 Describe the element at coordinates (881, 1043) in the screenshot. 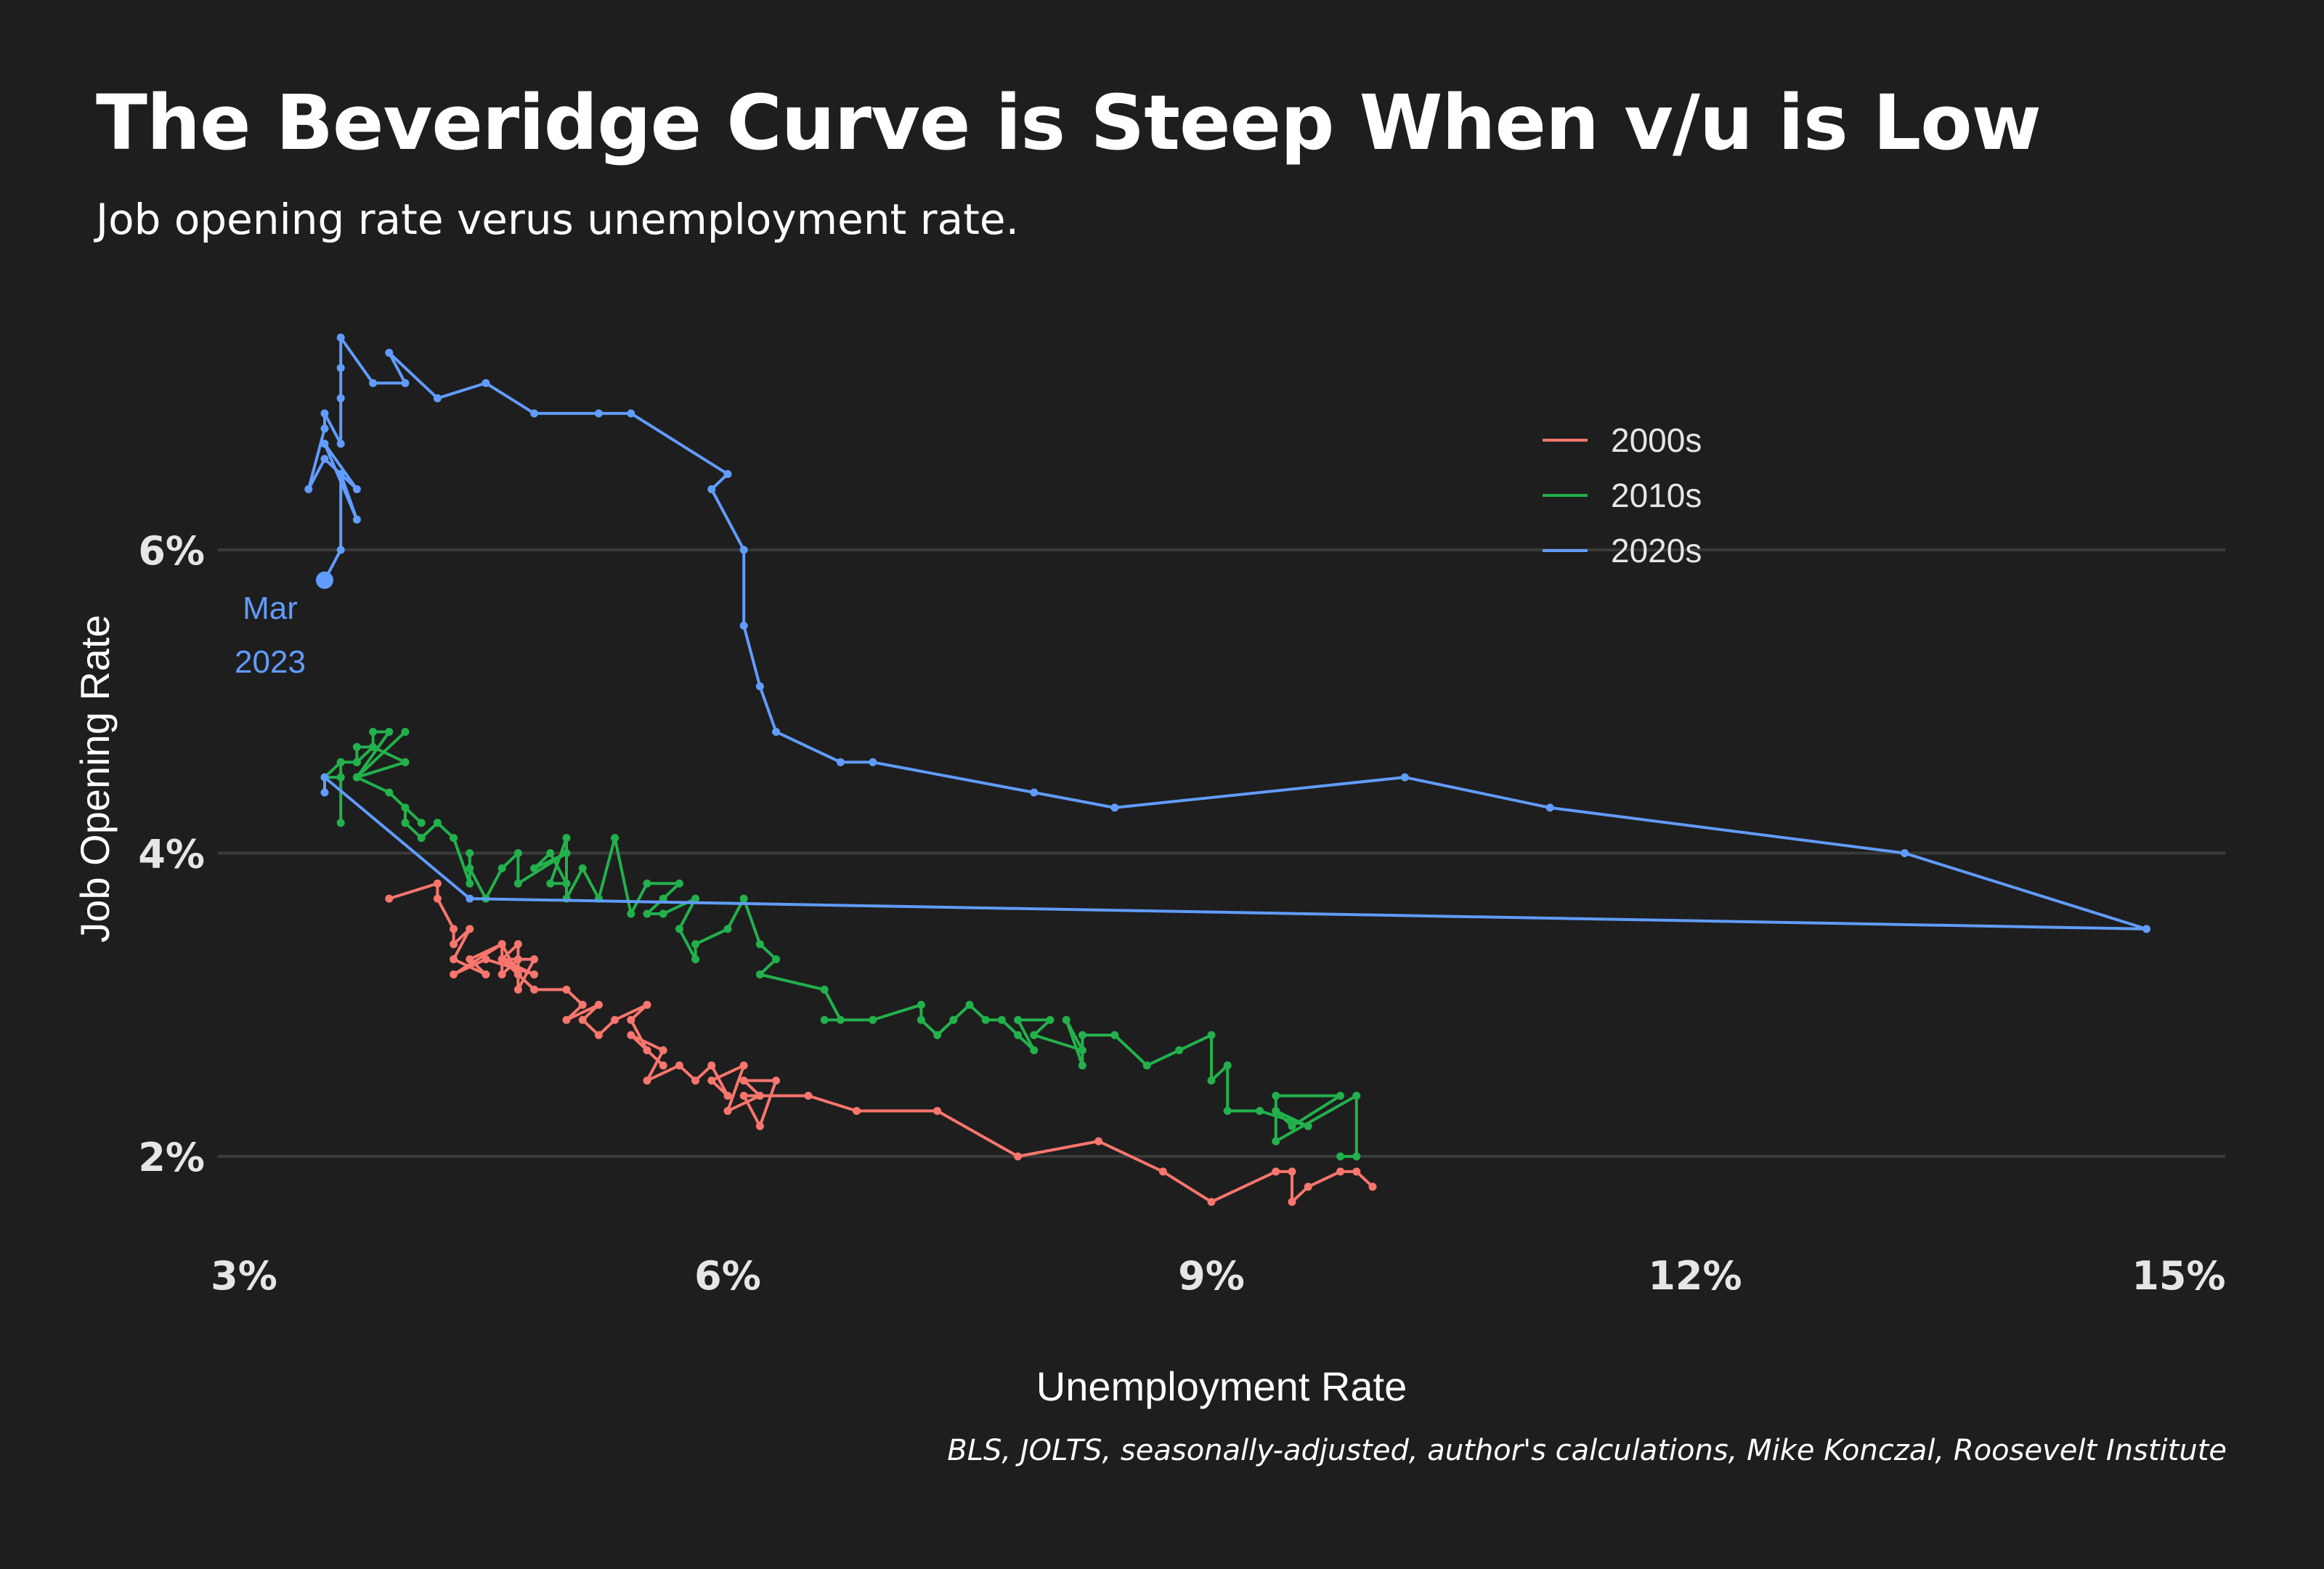

I see `series-2000s` at that location.